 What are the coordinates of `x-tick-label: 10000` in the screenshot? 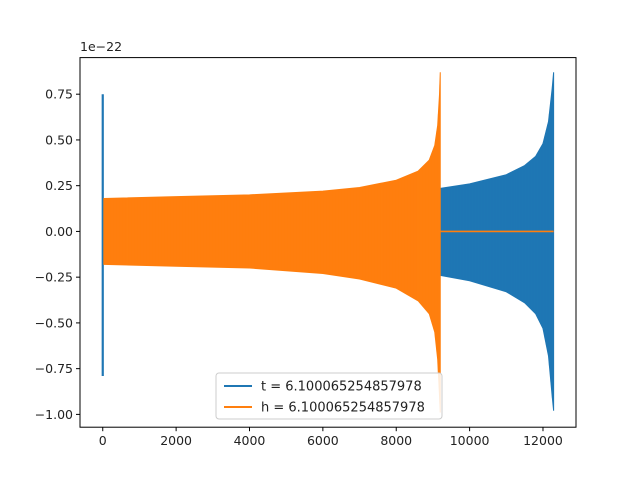 It's located at (470, 440).